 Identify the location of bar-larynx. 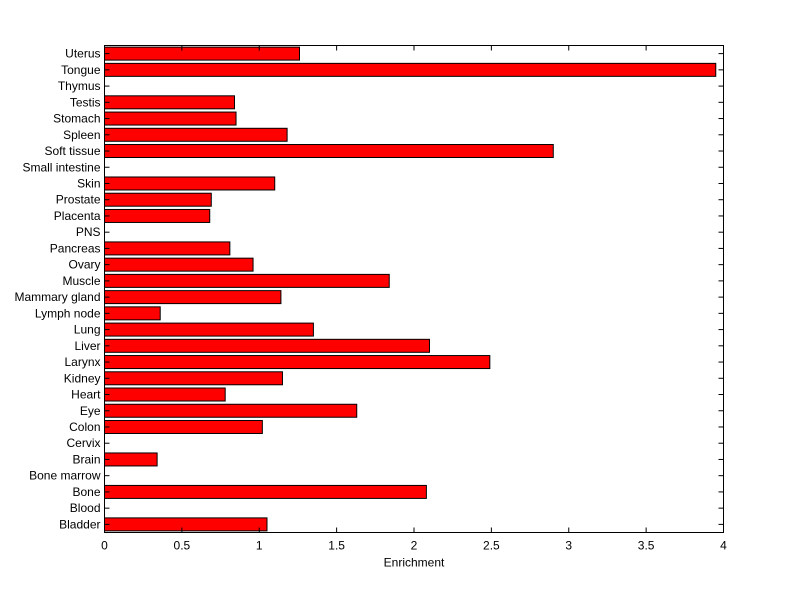
(297, 362).